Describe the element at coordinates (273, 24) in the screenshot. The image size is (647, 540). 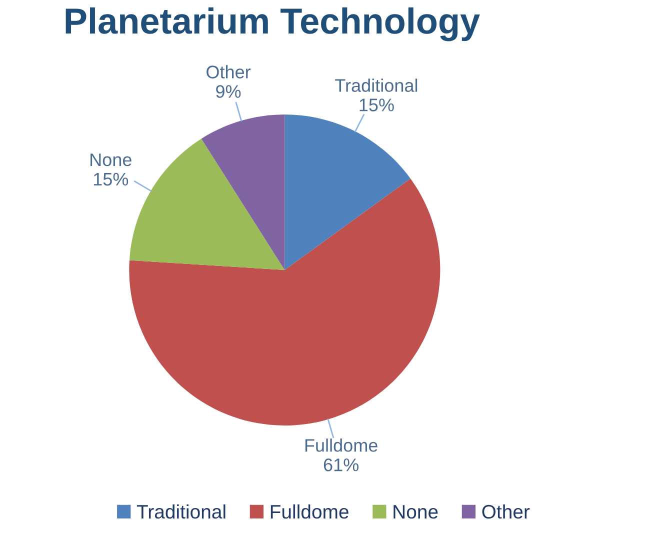
I see `chart-title: Planetarium Technology` at that location.